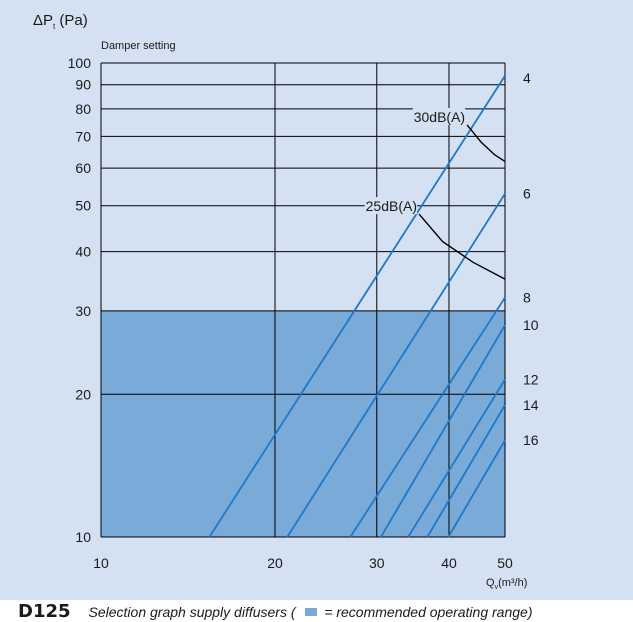 The height and width of the screenshot is (622, 633). I want to click on damper-label-8: 8, so click(527, 298).